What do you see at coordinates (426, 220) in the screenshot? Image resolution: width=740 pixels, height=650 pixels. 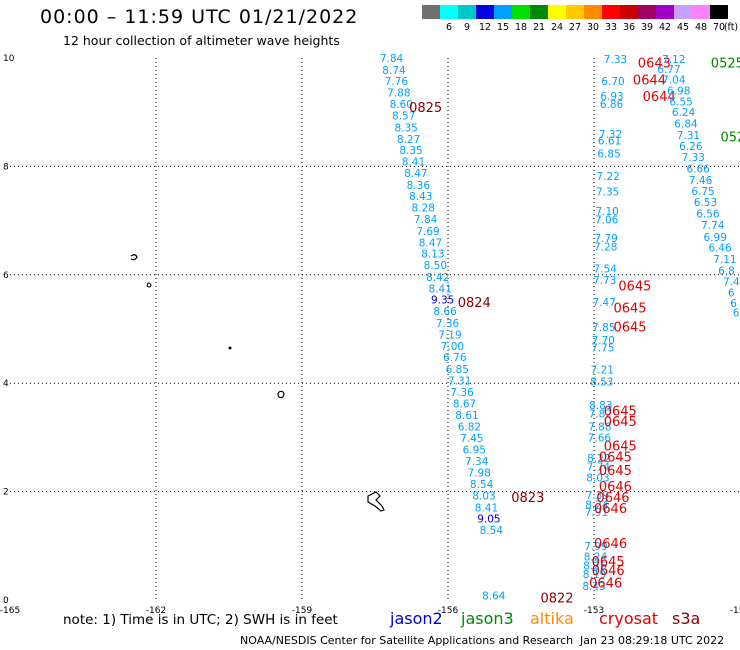 I see `swh-value: 7.84` at bounding box center [426, 220].